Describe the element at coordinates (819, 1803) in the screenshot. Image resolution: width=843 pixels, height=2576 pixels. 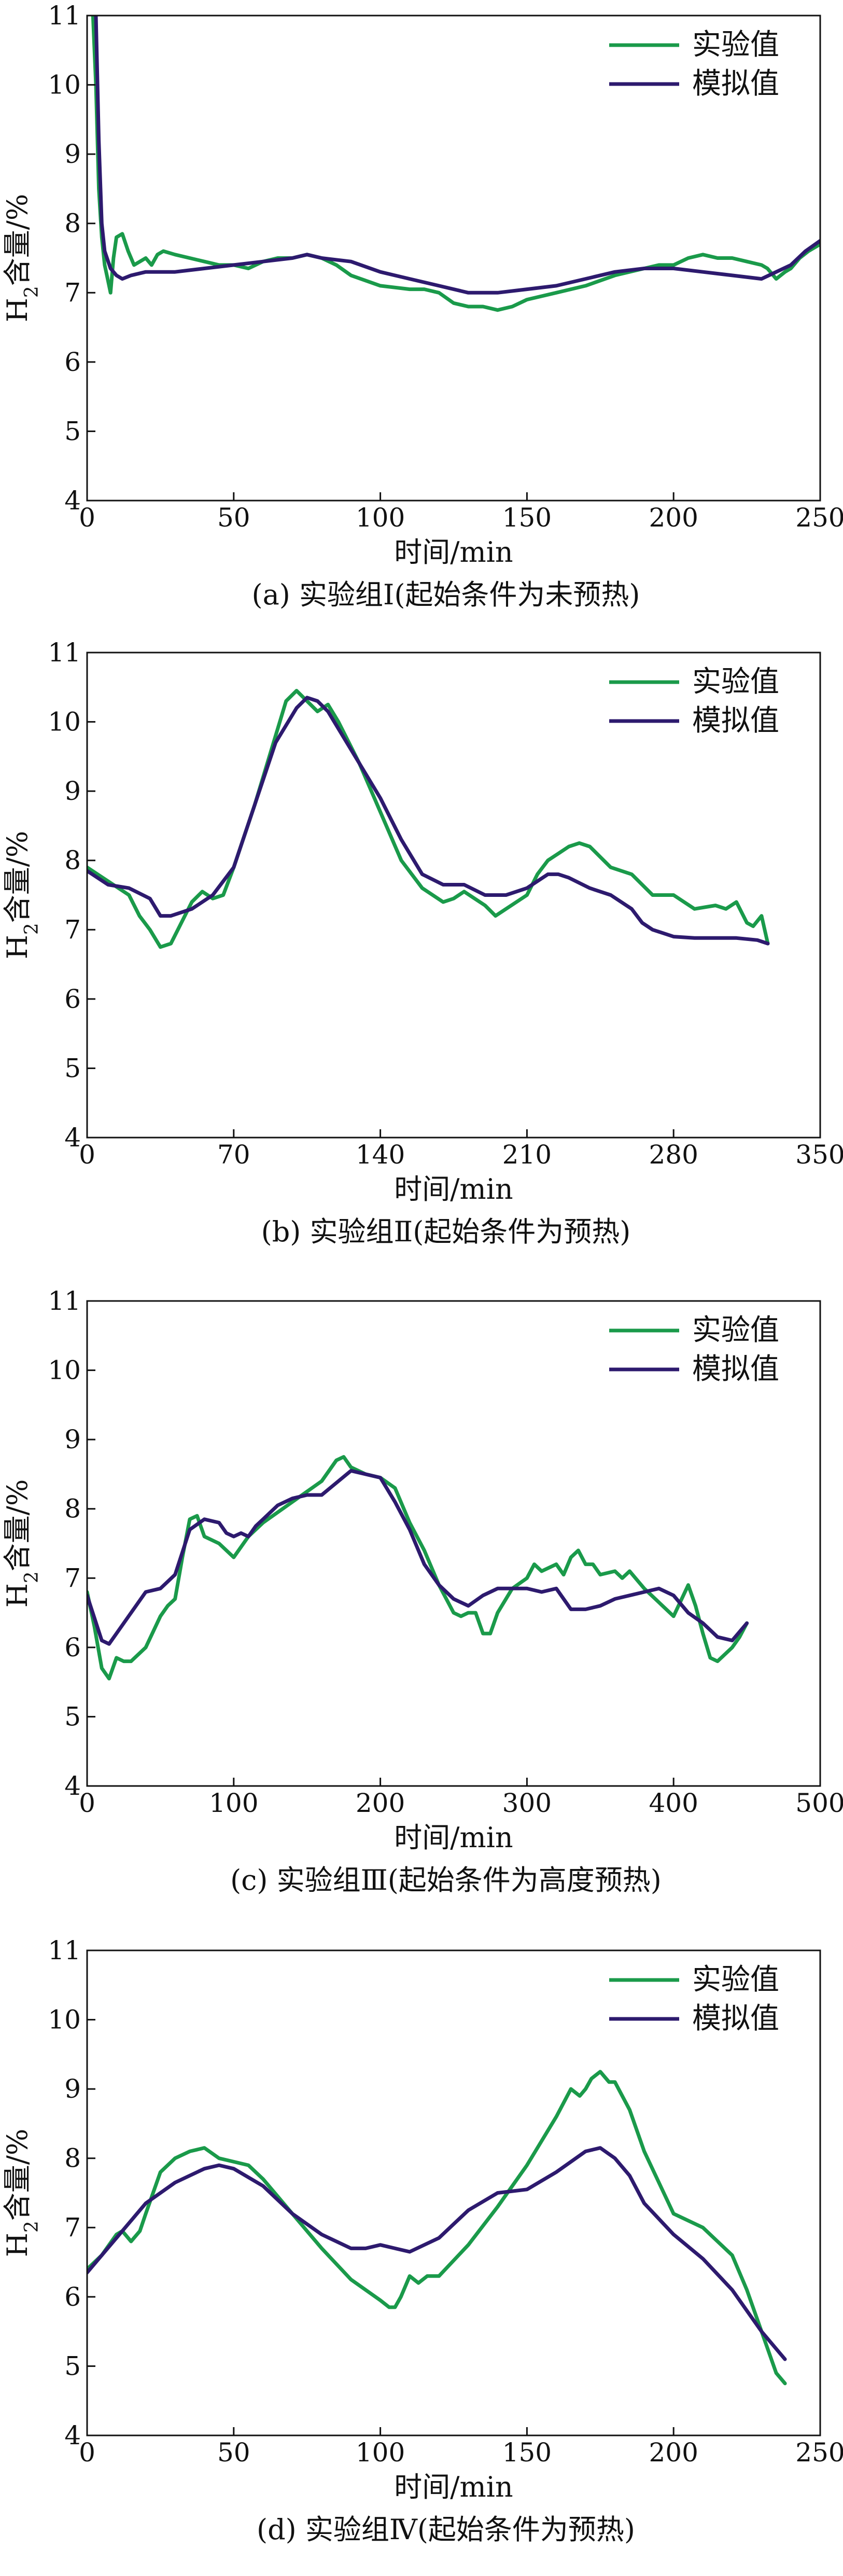
I see `x-tick-label: 500` at that location.